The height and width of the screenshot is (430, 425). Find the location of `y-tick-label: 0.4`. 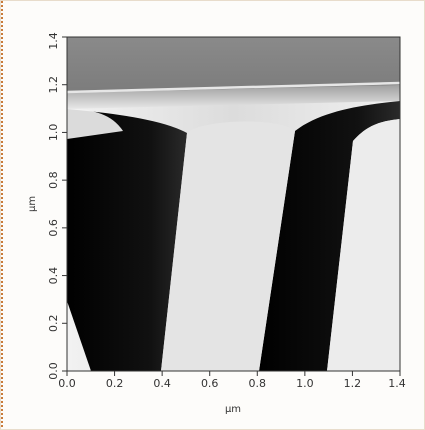

y-tick-label: 0.4 is located at coordinates (53, 276).